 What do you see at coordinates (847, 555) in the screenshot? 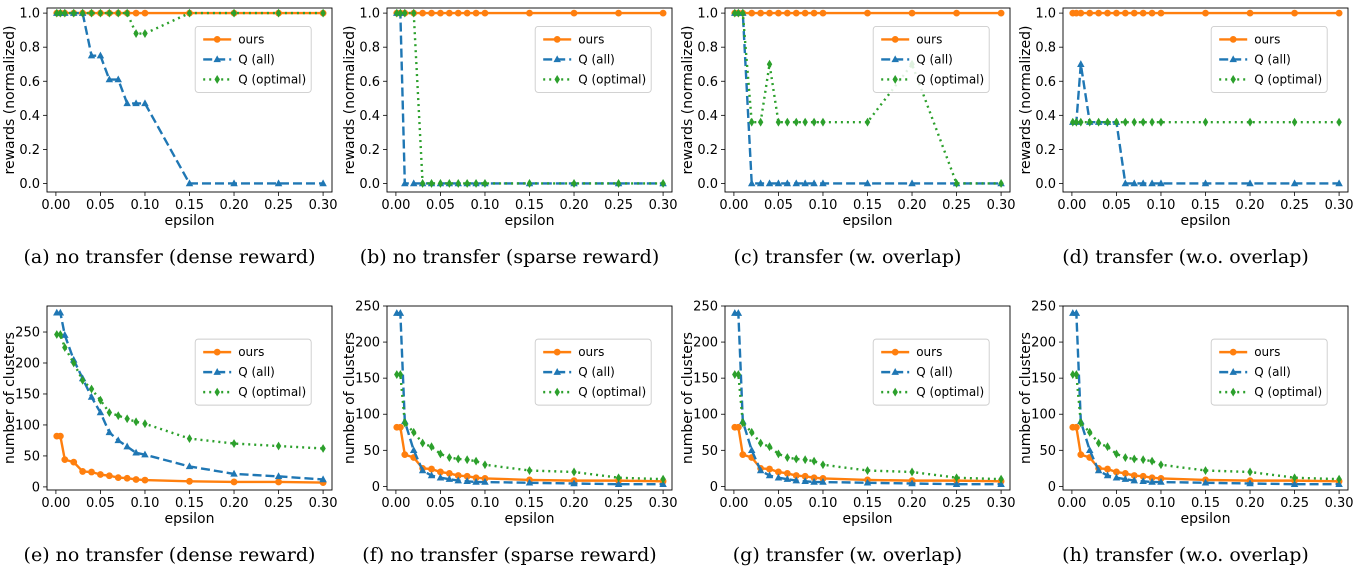
I see `subfigure-caption: (g) transfer (w. overlap)` at bounding box center [847, 555].